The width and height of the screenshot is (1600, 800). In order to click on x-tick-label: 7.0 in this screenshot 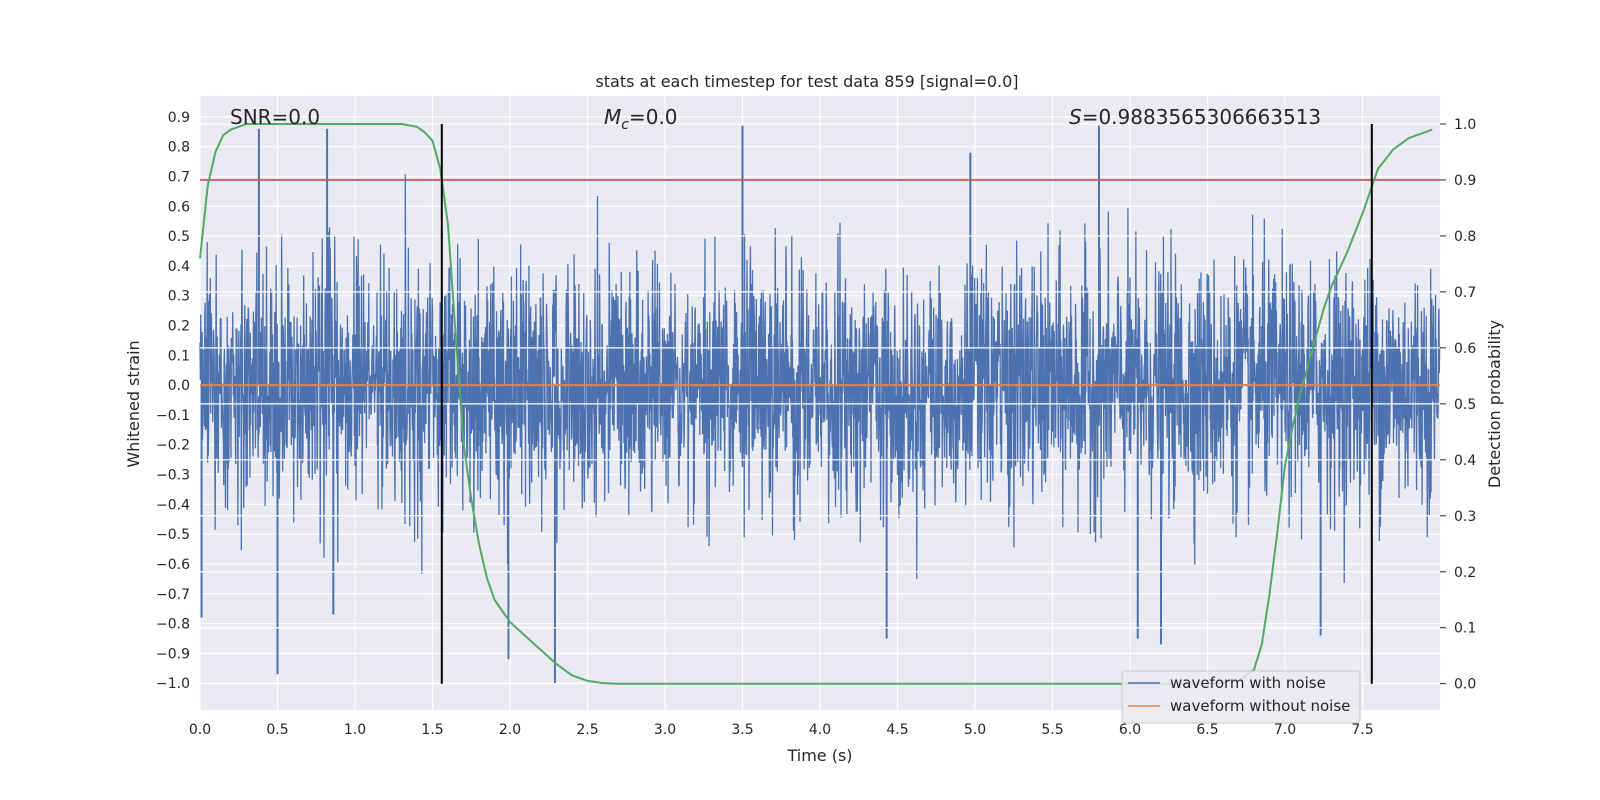, I will do `click(1285, 730)`.